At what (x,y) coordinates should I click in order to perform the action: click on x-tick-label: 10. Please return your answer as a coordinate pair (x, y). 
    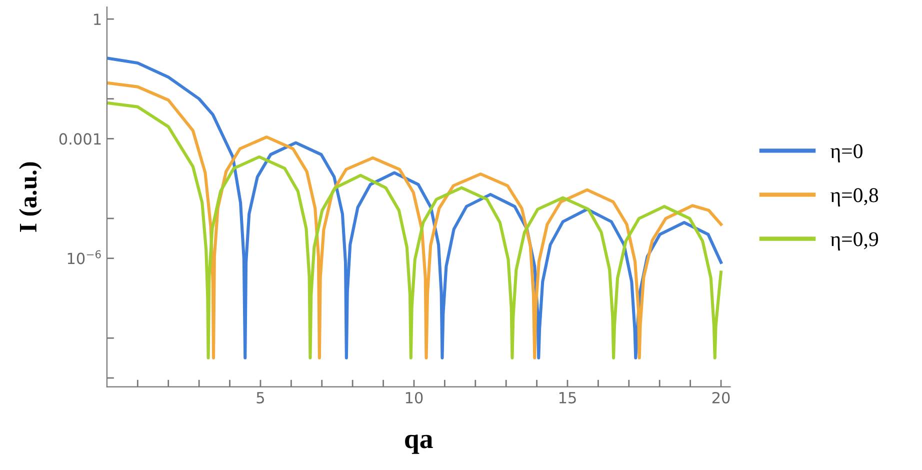
    Looking at the image, I should click on (414, 398).